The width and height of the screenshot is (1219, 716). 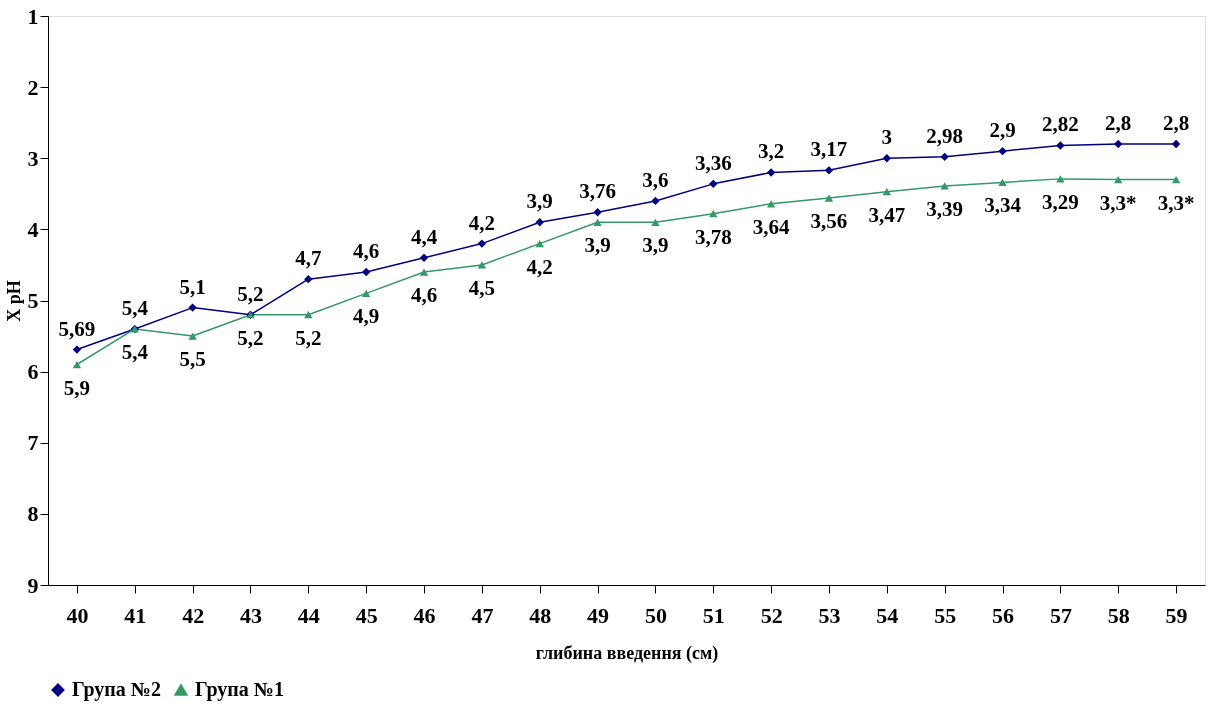 What do you see at coordinates (887, 214) in the screenshot?
I see `data-label: 3,47` at bounding box center [887, 214].